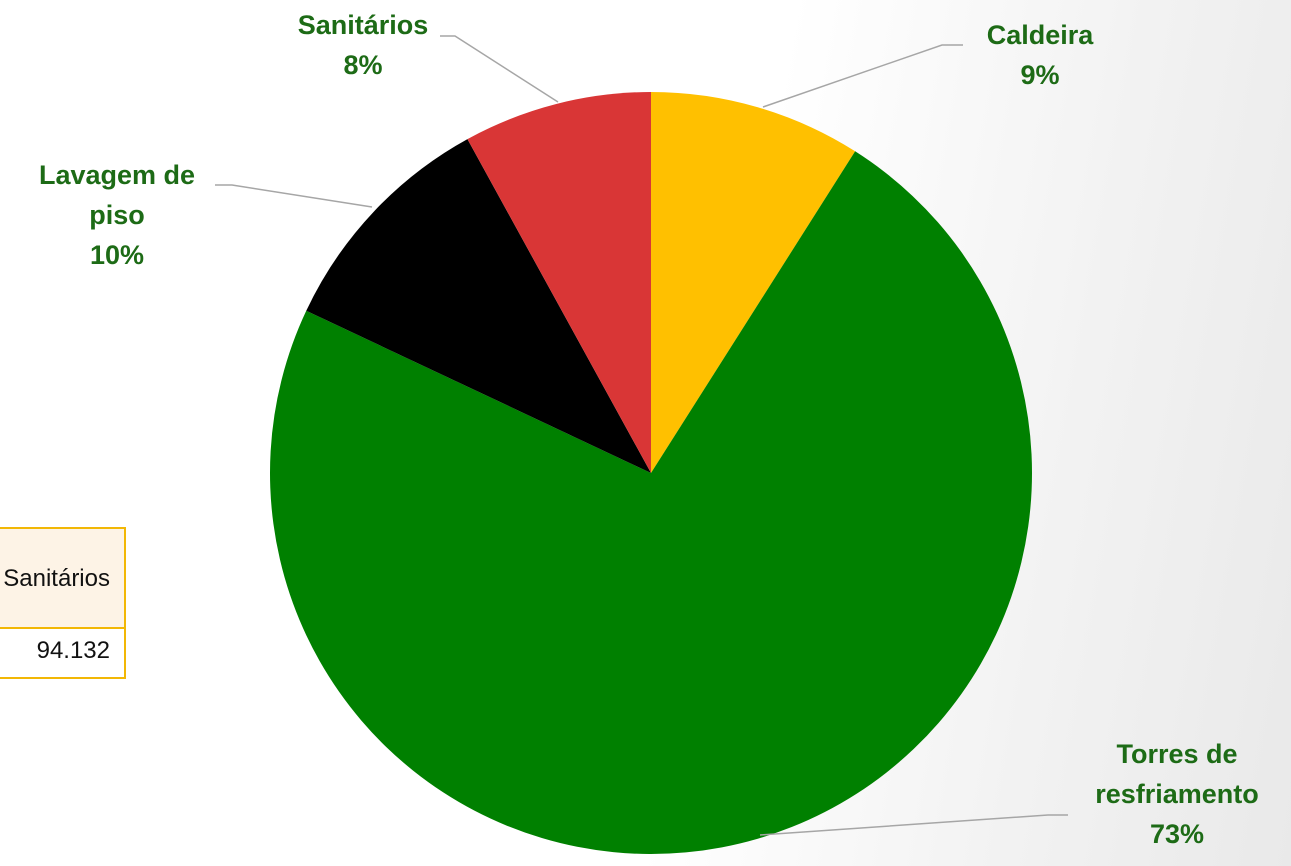 The image size is (1291, 866). Describe the element at coordinates (73, 650) in the screenshot. I see `table-value-cell: 94.132` at that location.